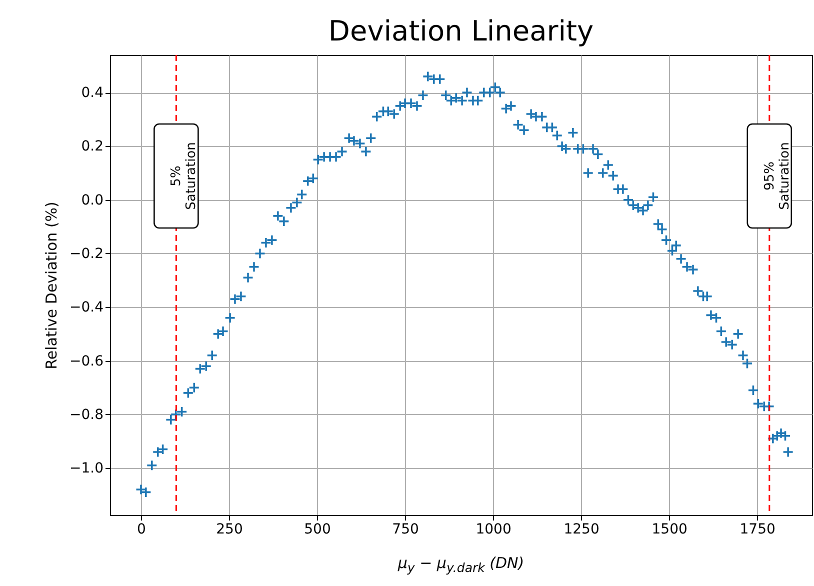 The height and width of the screenshot is (586, 814). I want to click on x-tick-label: 250, so click(229, 530).